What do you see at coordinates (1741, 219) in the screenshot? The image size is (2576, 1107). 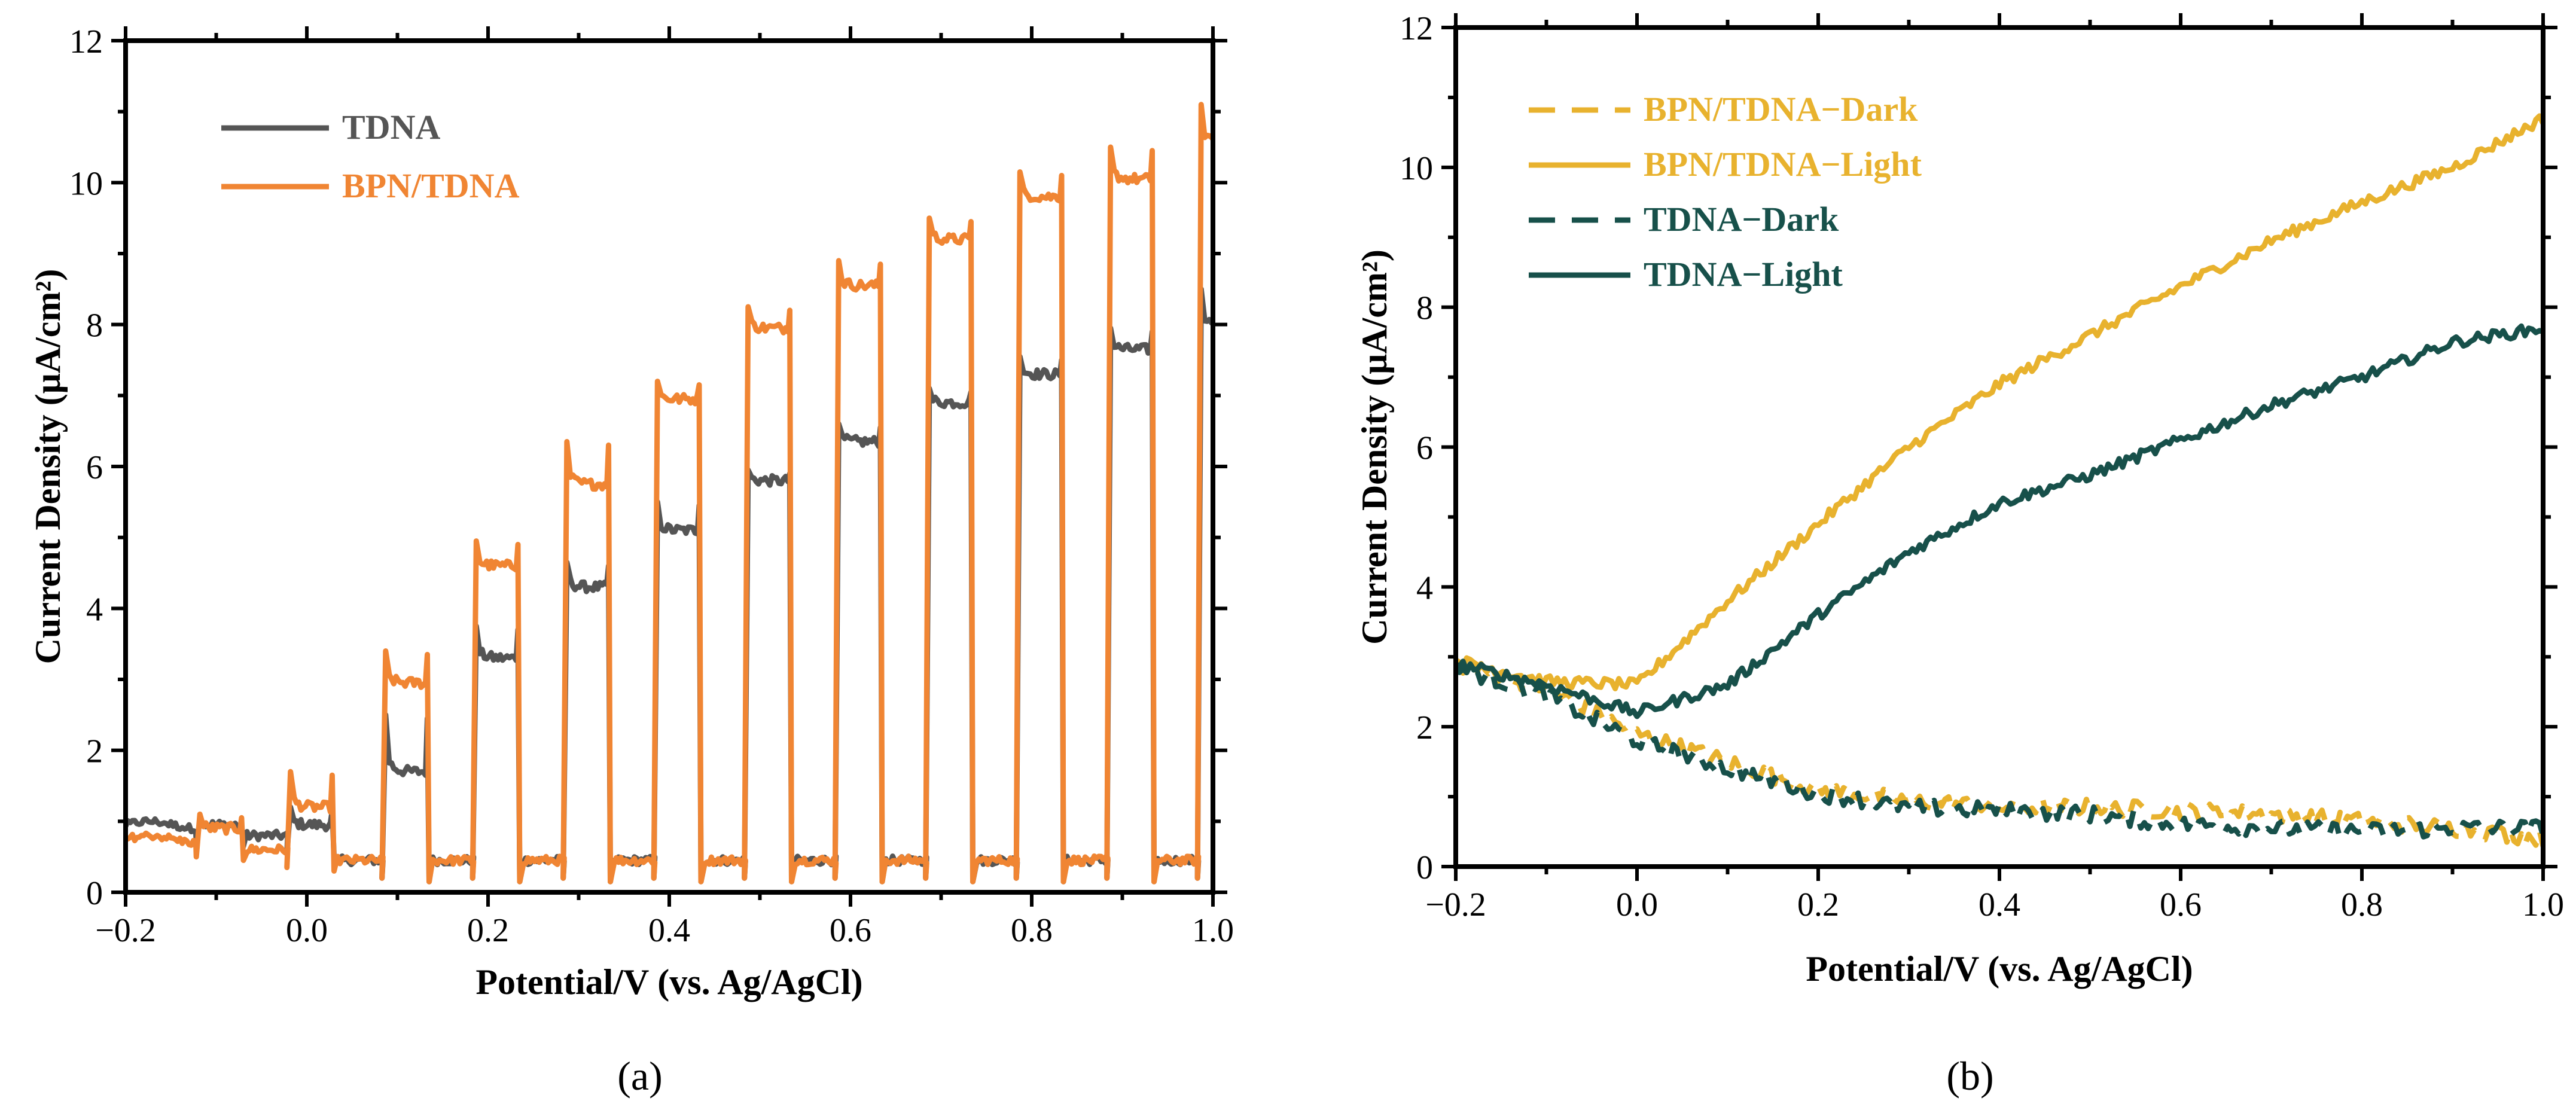 I see `legend-label: TDNA−Dark` at bounding box center [1741, 219].